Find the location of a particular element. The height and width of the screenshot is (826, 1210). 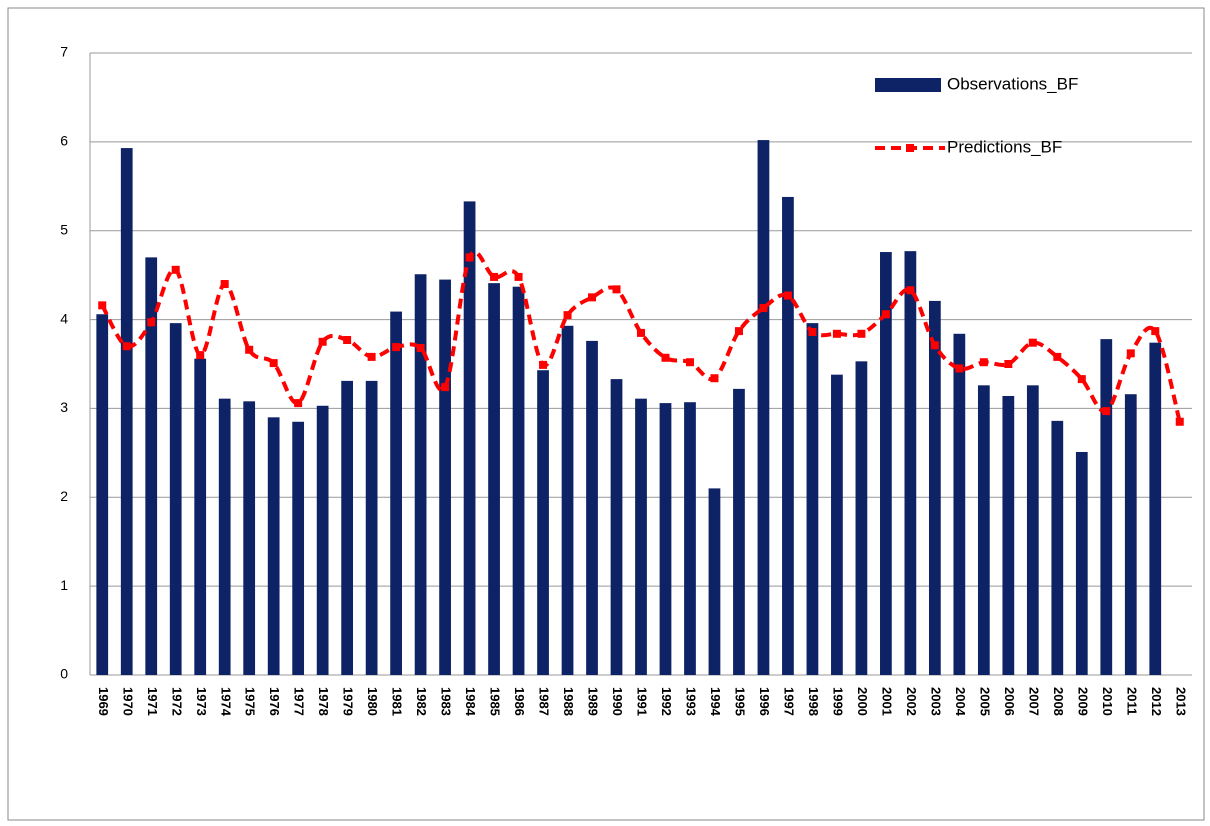

x-tick-label: 1979 is located at coordinates (348, 701).